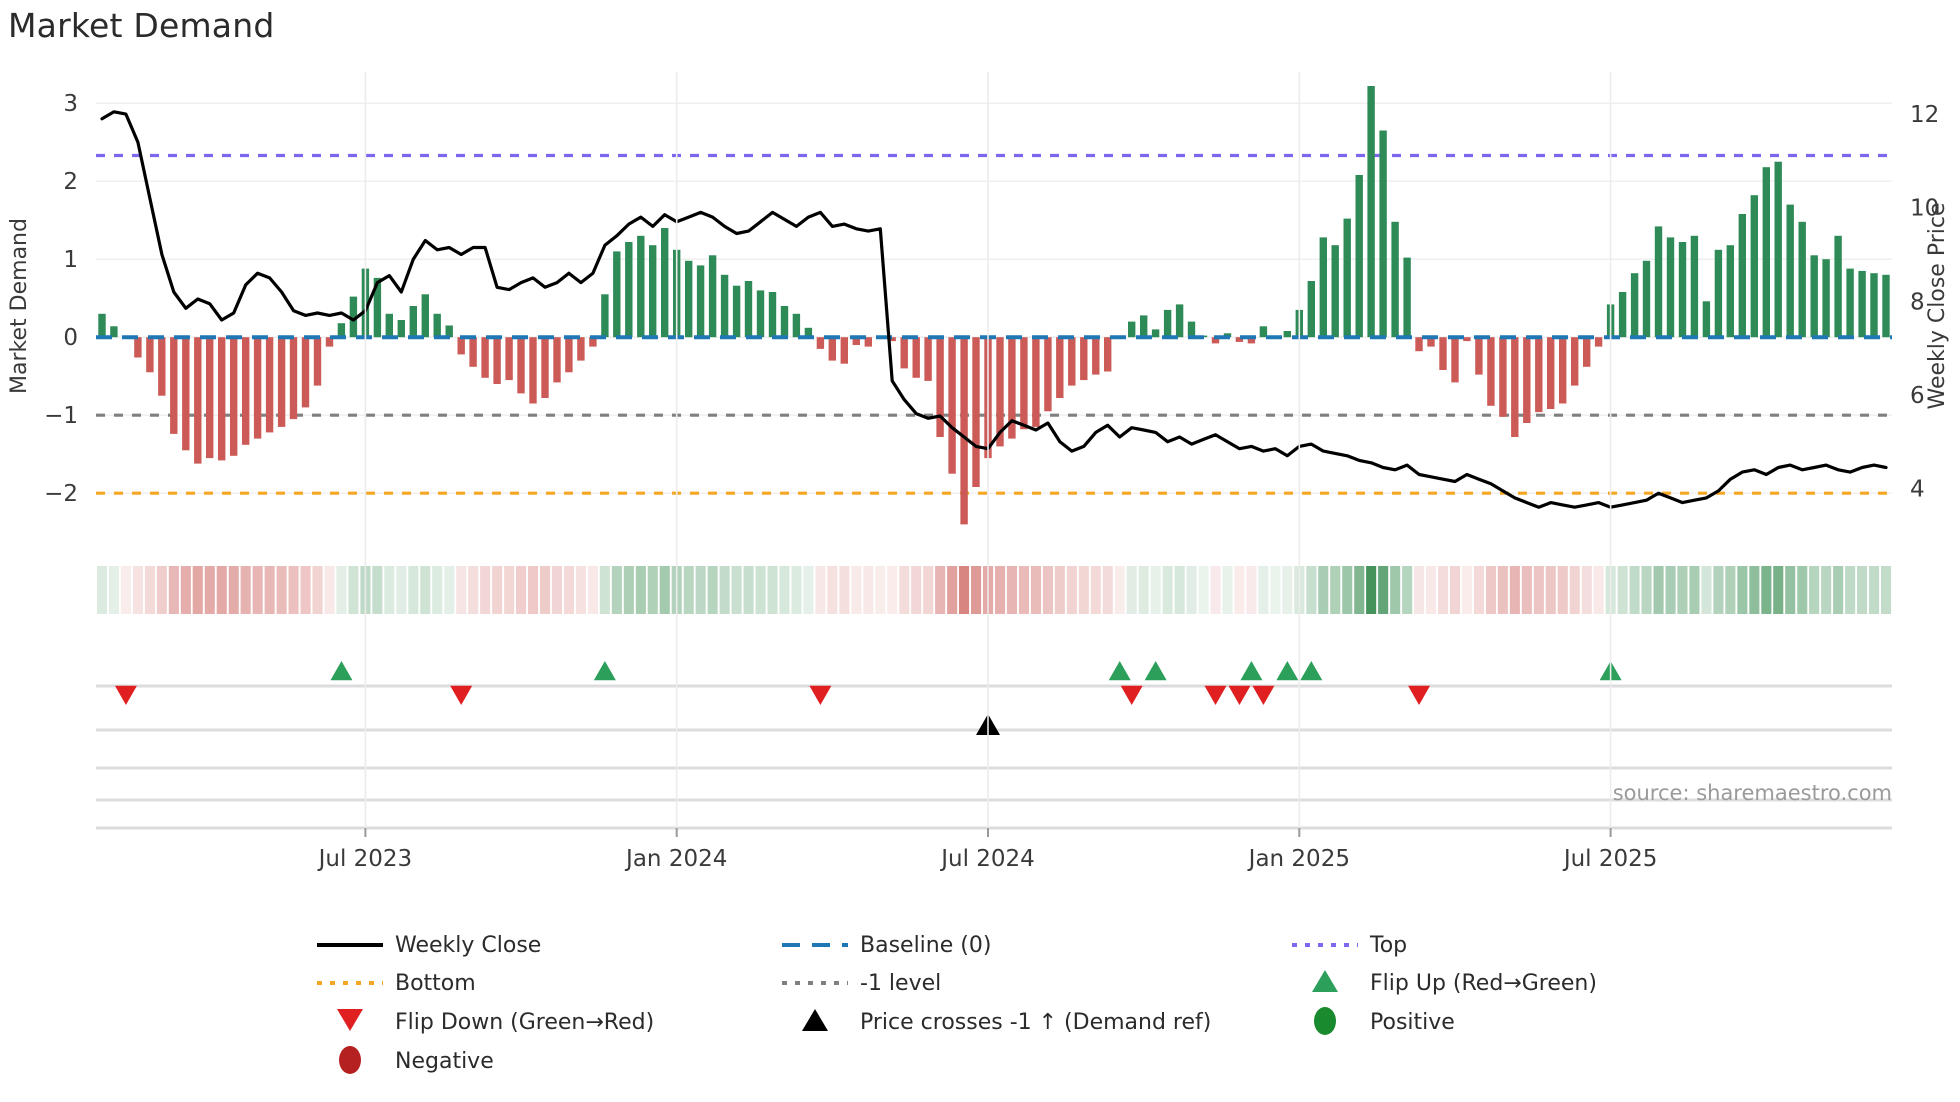 This screenshot has width=1960, height=1102. Describe the element at coordinates (495, 1022) in the screenshot. I see `legend-item: Flip Down (Green→Red)` at that location.